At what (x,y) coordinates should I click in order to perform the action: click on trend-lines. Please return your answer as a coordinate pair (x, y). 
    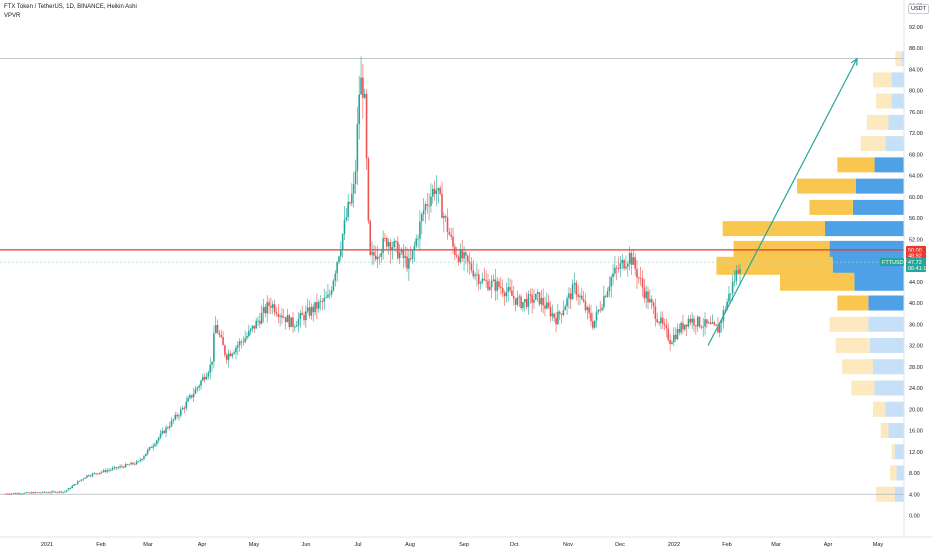
    Looking at the image, I should click on (782, 201).